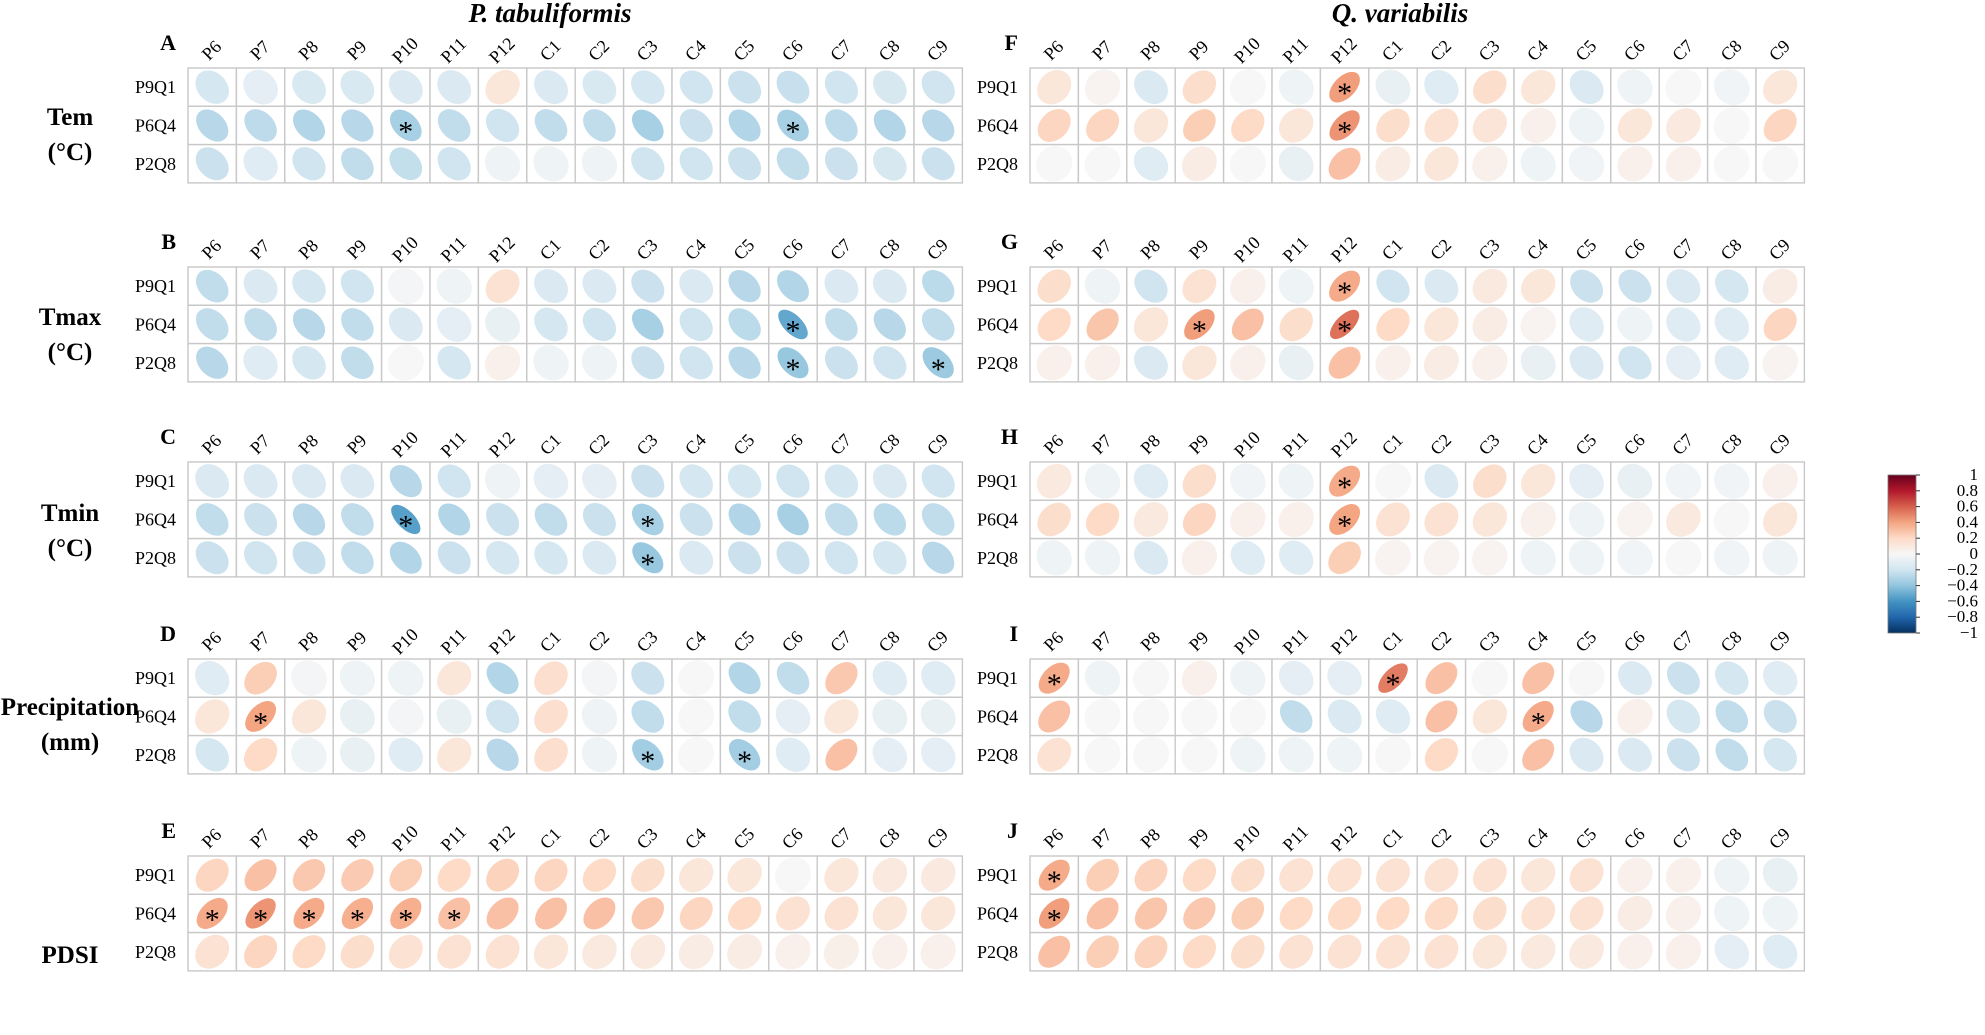 The height and width of the screenshot is (1035, 1985). I want to click on panel-label: J, so click(1012, 830).